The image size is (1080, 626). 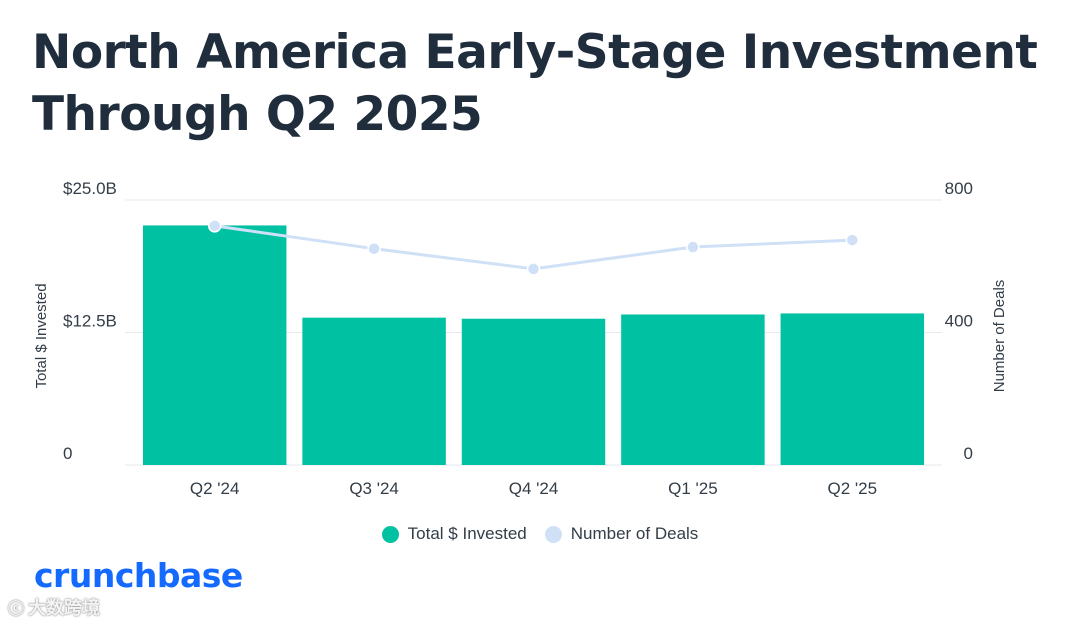 What do you see at coordinates (374, 488) in the screenshot?
I see `x-tick-1: Q3 '24` at bounding box center [374, 488].